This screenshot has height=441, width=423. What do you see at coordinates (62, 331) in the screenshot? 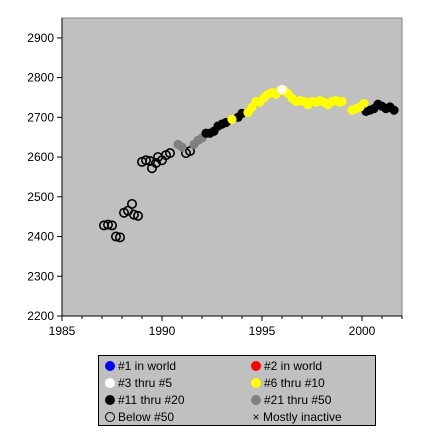
I see `x-tick-label: 1985` at bounding box center [62, 331].